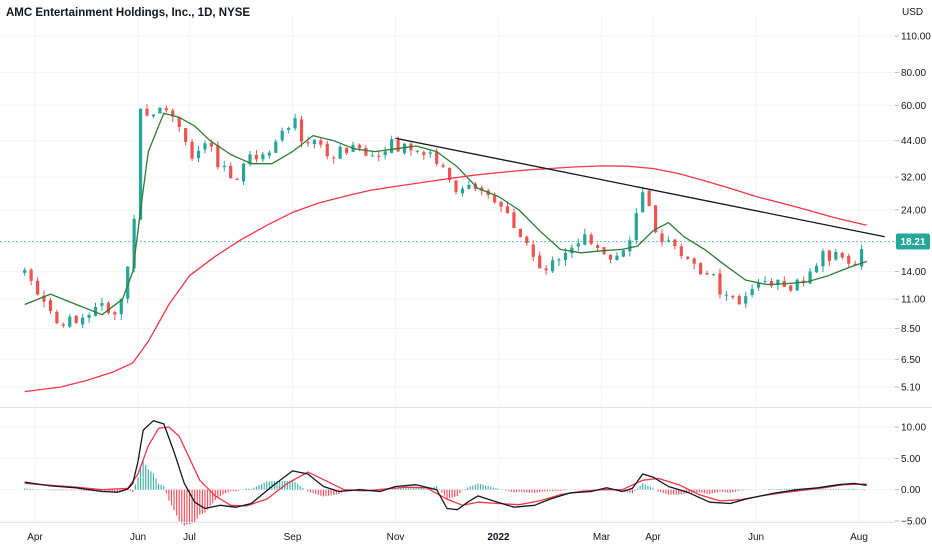 Image resolution: width=932 pixels, height=550 pixels. Describe the element at coordinates (913, 210) in the screenshot. I see `price-tick-label: 24.00` at that location.